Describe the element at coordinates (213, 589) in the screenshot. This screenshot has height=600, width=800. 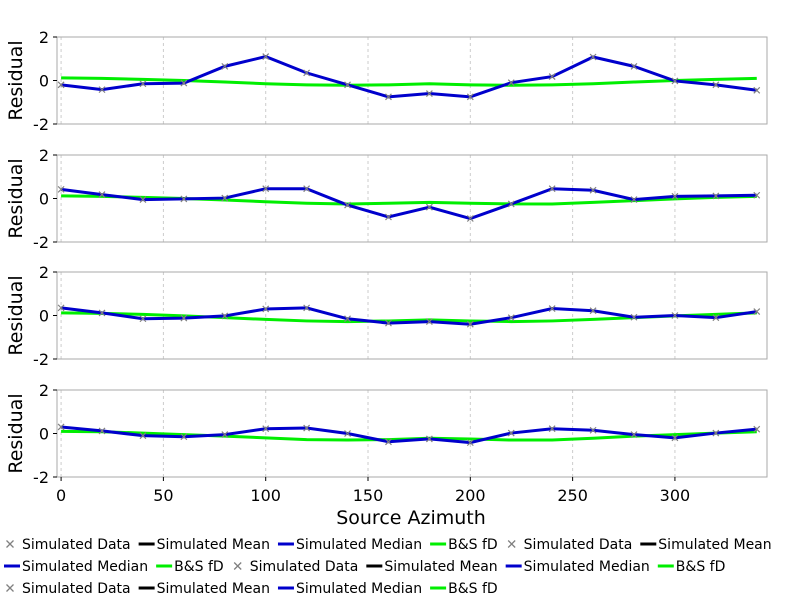
I see `legend-label: Simulated Mean` at that location.